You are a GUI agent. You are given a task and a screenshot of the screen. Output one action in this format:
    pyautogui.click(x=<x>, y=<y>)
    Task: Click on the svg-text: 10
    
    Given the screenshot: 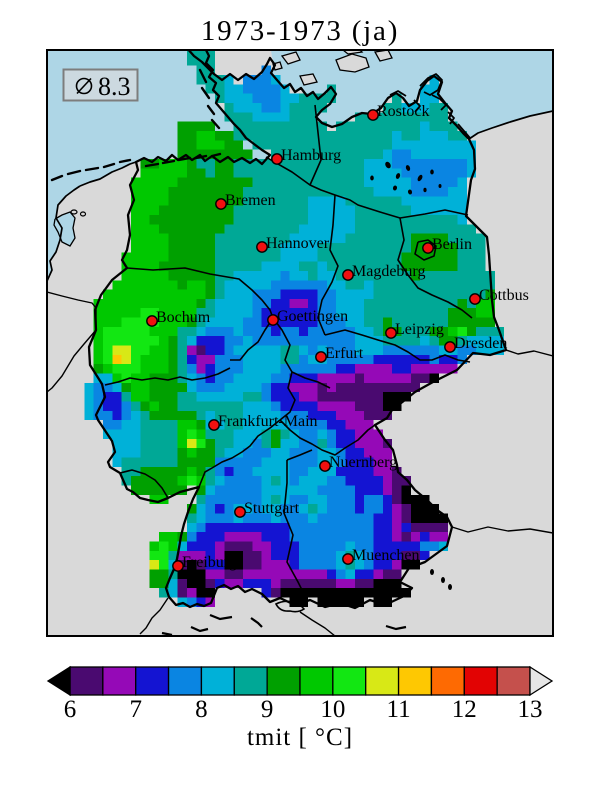 What is the action you would take?
    pyautogui.click(x=332, y=709)
    